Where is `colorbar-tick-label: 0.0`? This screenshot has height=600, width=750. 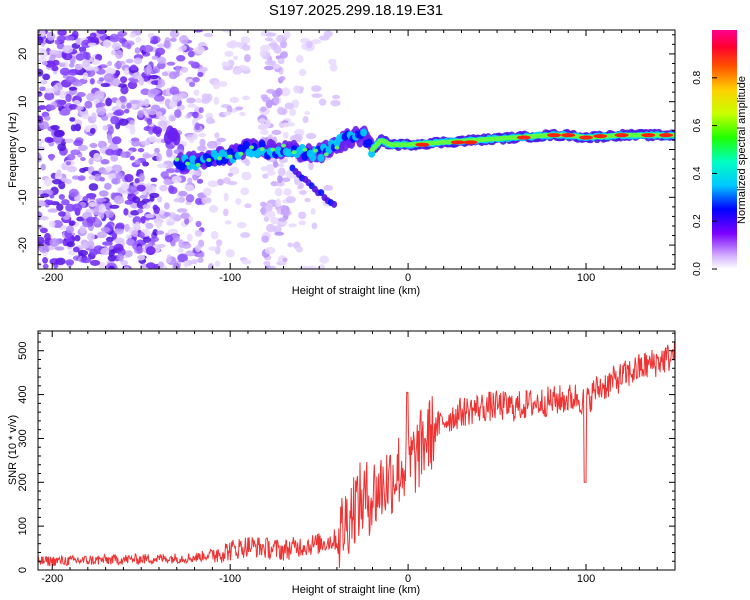
colorbar-tick-label: 0.0 is located at coordinates (697, 269).